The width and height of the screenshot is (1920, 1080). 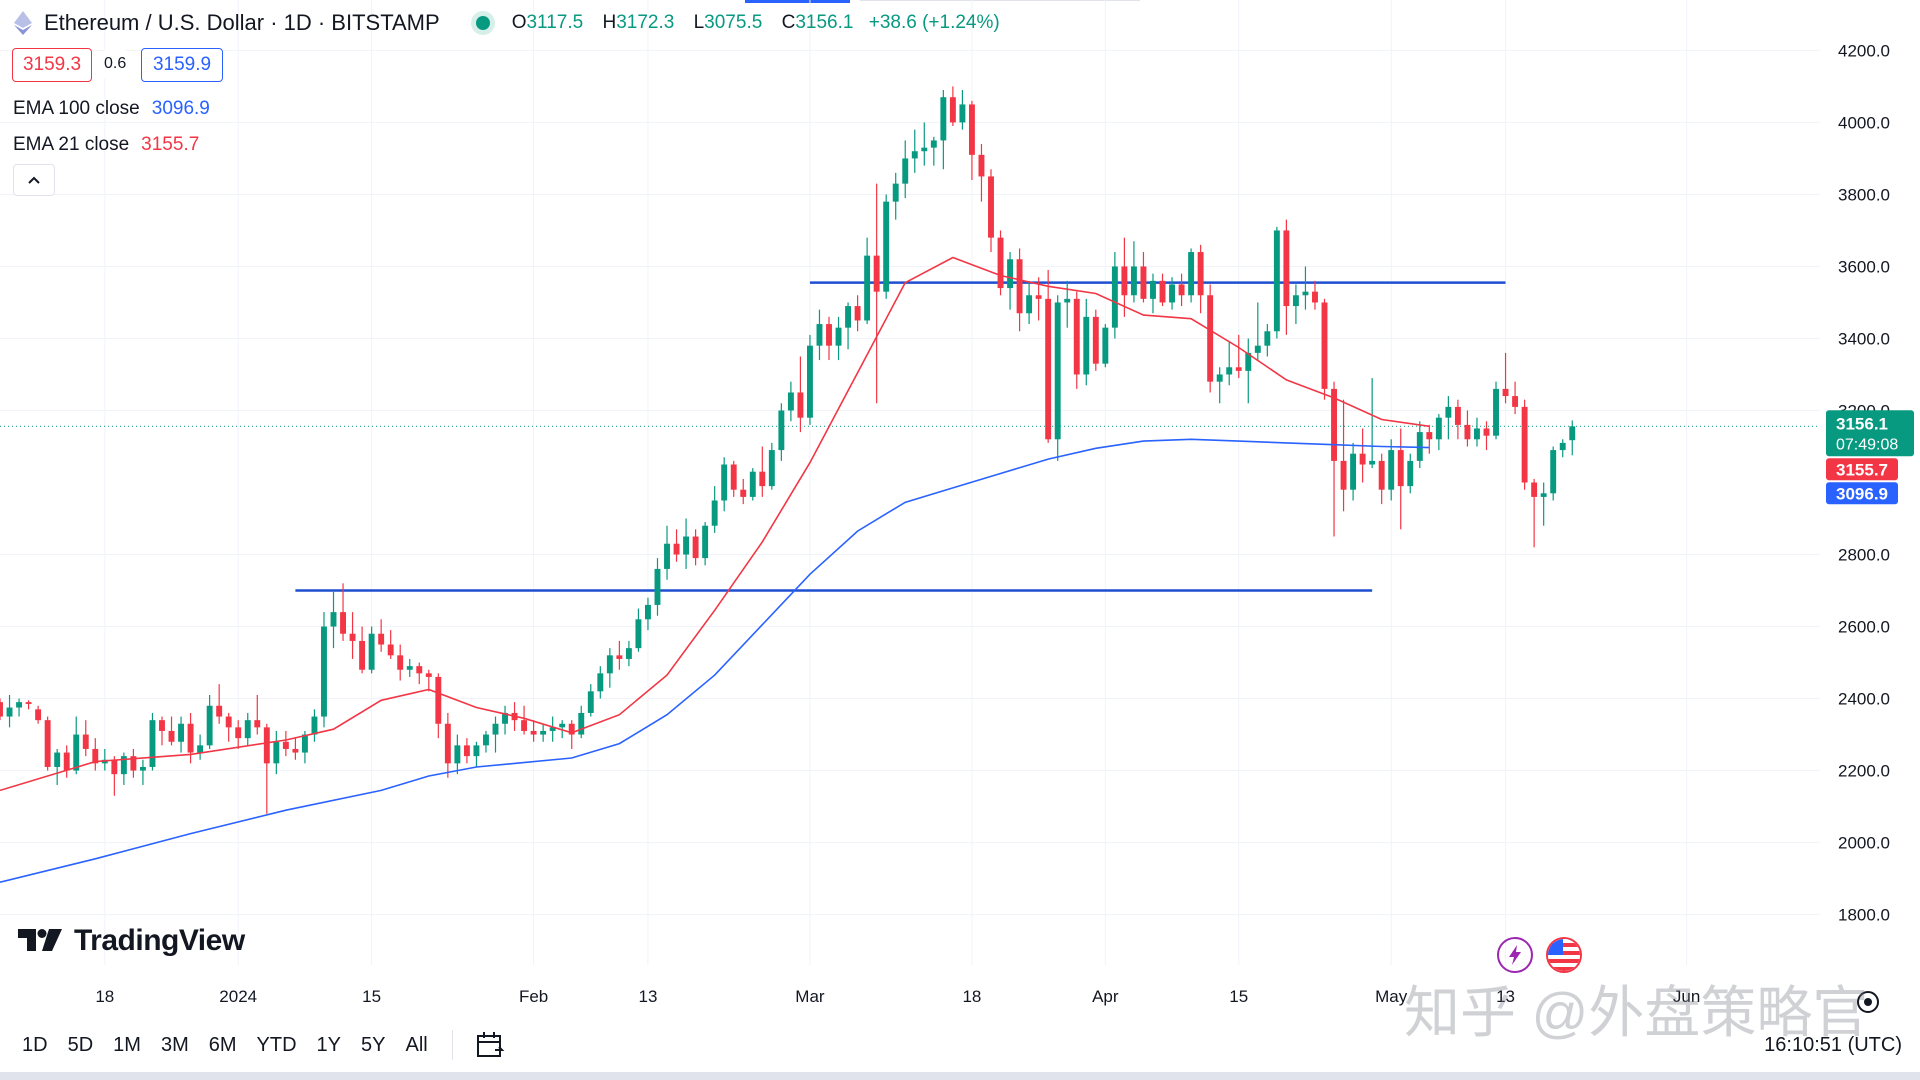 I want to click on range-5y-button: 5Y, so click(x=373, y=1044).